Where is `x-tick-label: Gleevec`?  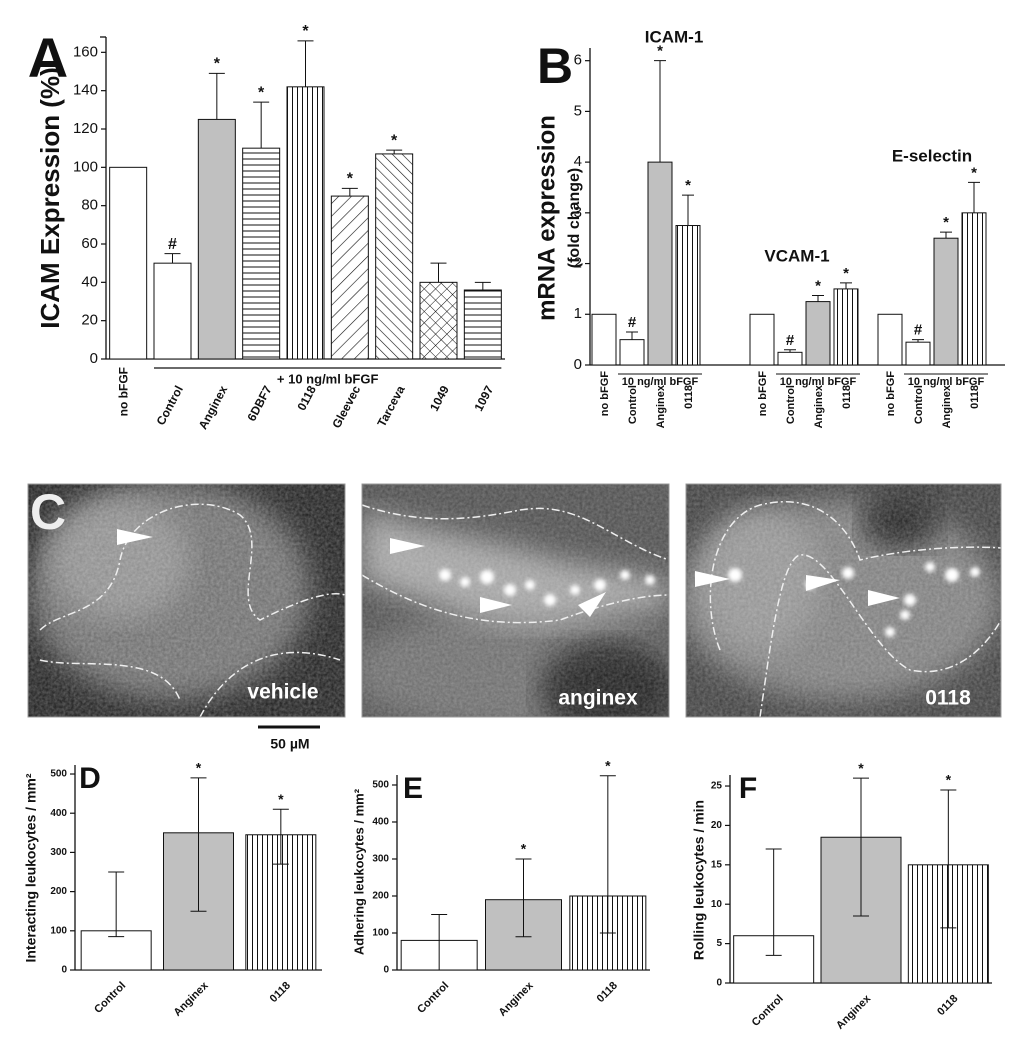
x-tick-label: Gleevec is located at coordinates (346, 407).